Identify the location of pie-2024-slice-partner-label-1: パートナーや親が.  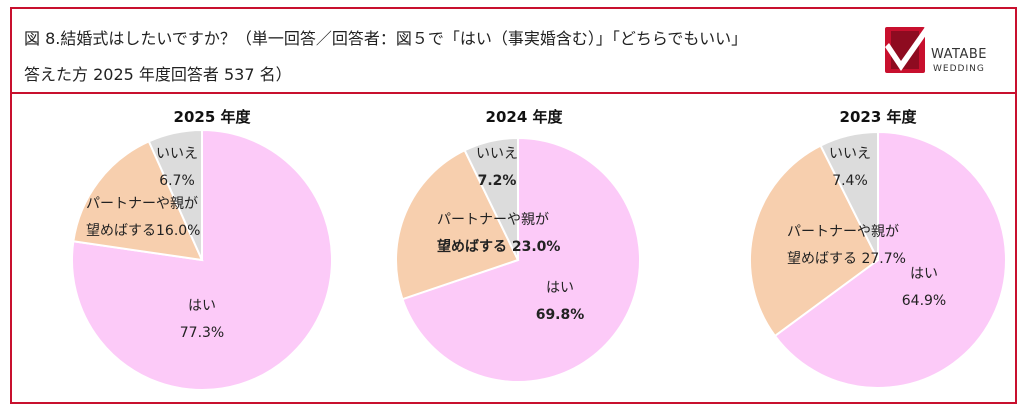
(493, 220).